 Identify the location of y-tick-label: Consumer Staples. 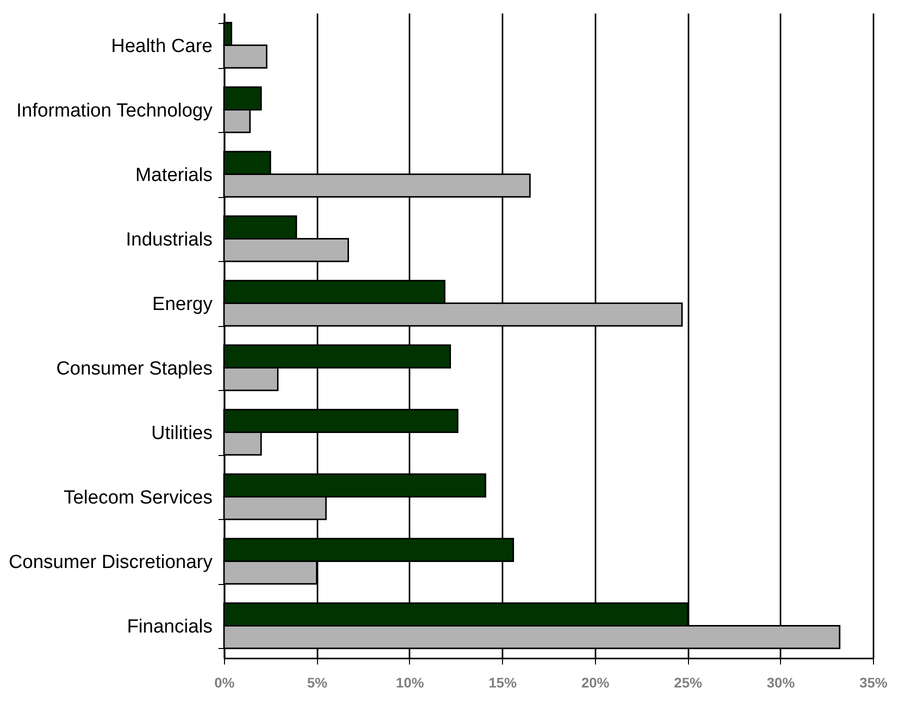
(134, 369).